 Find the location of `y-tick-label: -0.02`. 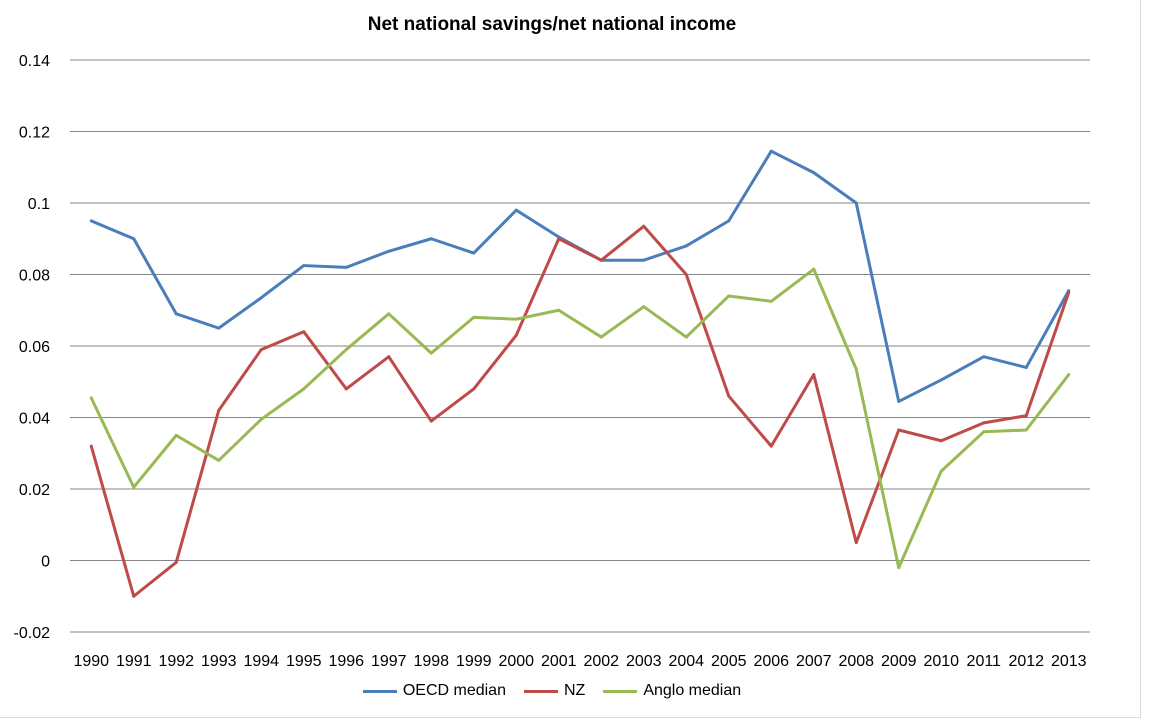

y-tick-label: -0.02 is located at coordinates (32, 633).